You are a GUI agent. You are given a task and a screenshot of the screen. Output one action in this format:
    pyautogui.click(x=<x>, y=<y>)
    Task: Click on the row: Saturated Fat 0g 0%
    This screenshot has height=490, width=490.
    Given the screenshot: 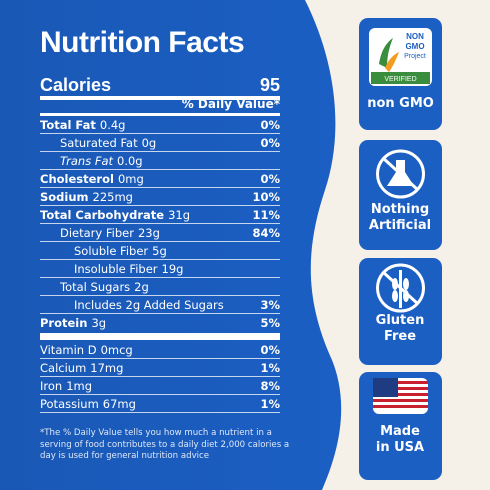 What is the action you would take?
    pyautogui.click(x=160, y=143)
    